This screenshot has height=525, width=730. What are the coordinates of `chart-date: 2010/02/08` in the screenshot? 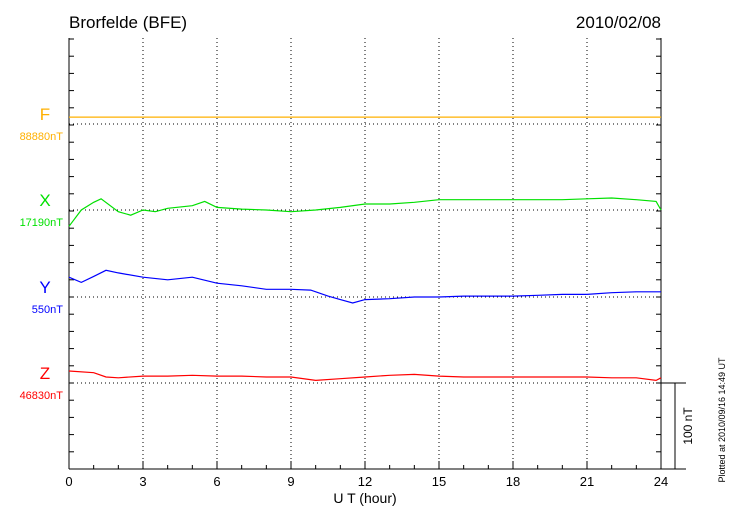 It's located at (618, 22).